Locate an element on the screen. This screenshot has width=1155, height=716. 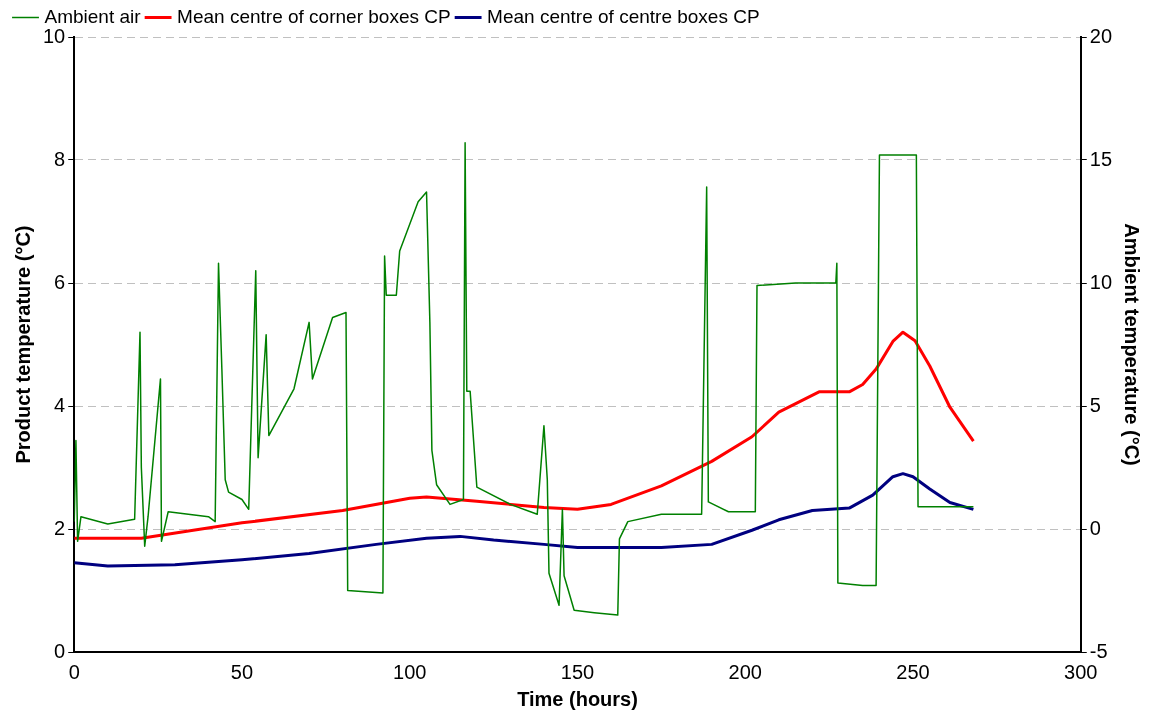
y-tick-label: 6 is located at coordinates (60, 281).